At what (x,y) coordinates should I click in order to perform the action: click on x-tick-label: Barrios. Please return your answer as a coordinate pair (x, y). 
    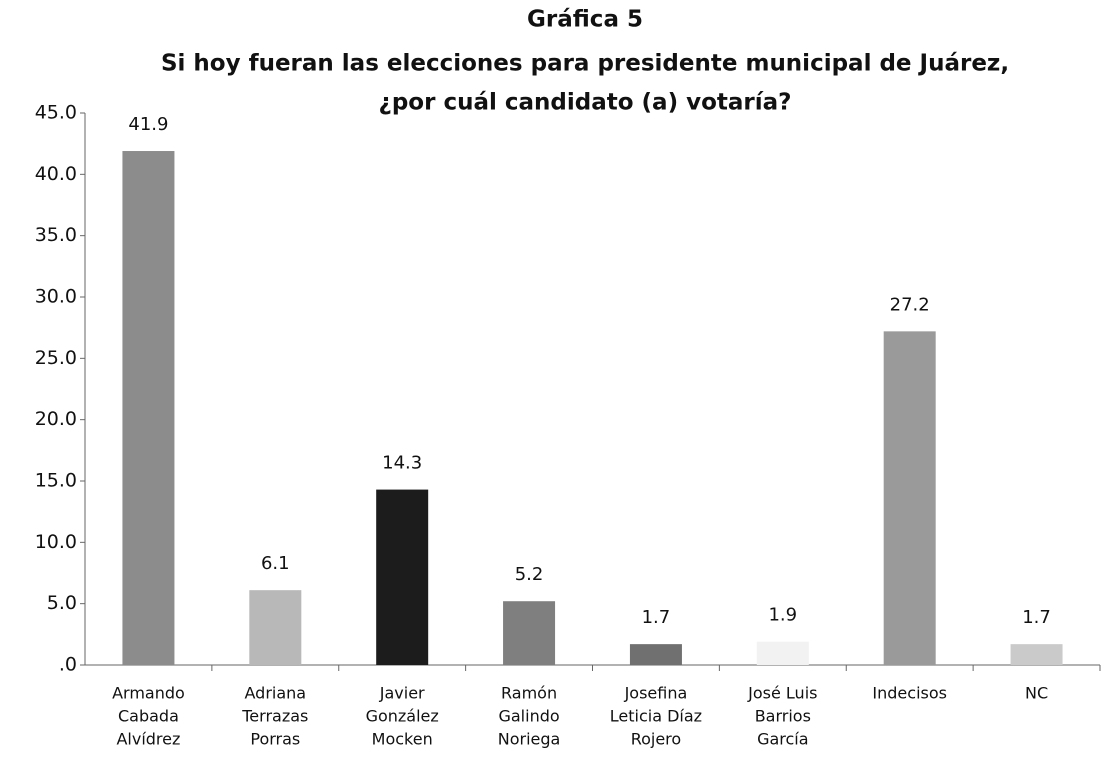
    Looking at the image, I should click on (783, 716).